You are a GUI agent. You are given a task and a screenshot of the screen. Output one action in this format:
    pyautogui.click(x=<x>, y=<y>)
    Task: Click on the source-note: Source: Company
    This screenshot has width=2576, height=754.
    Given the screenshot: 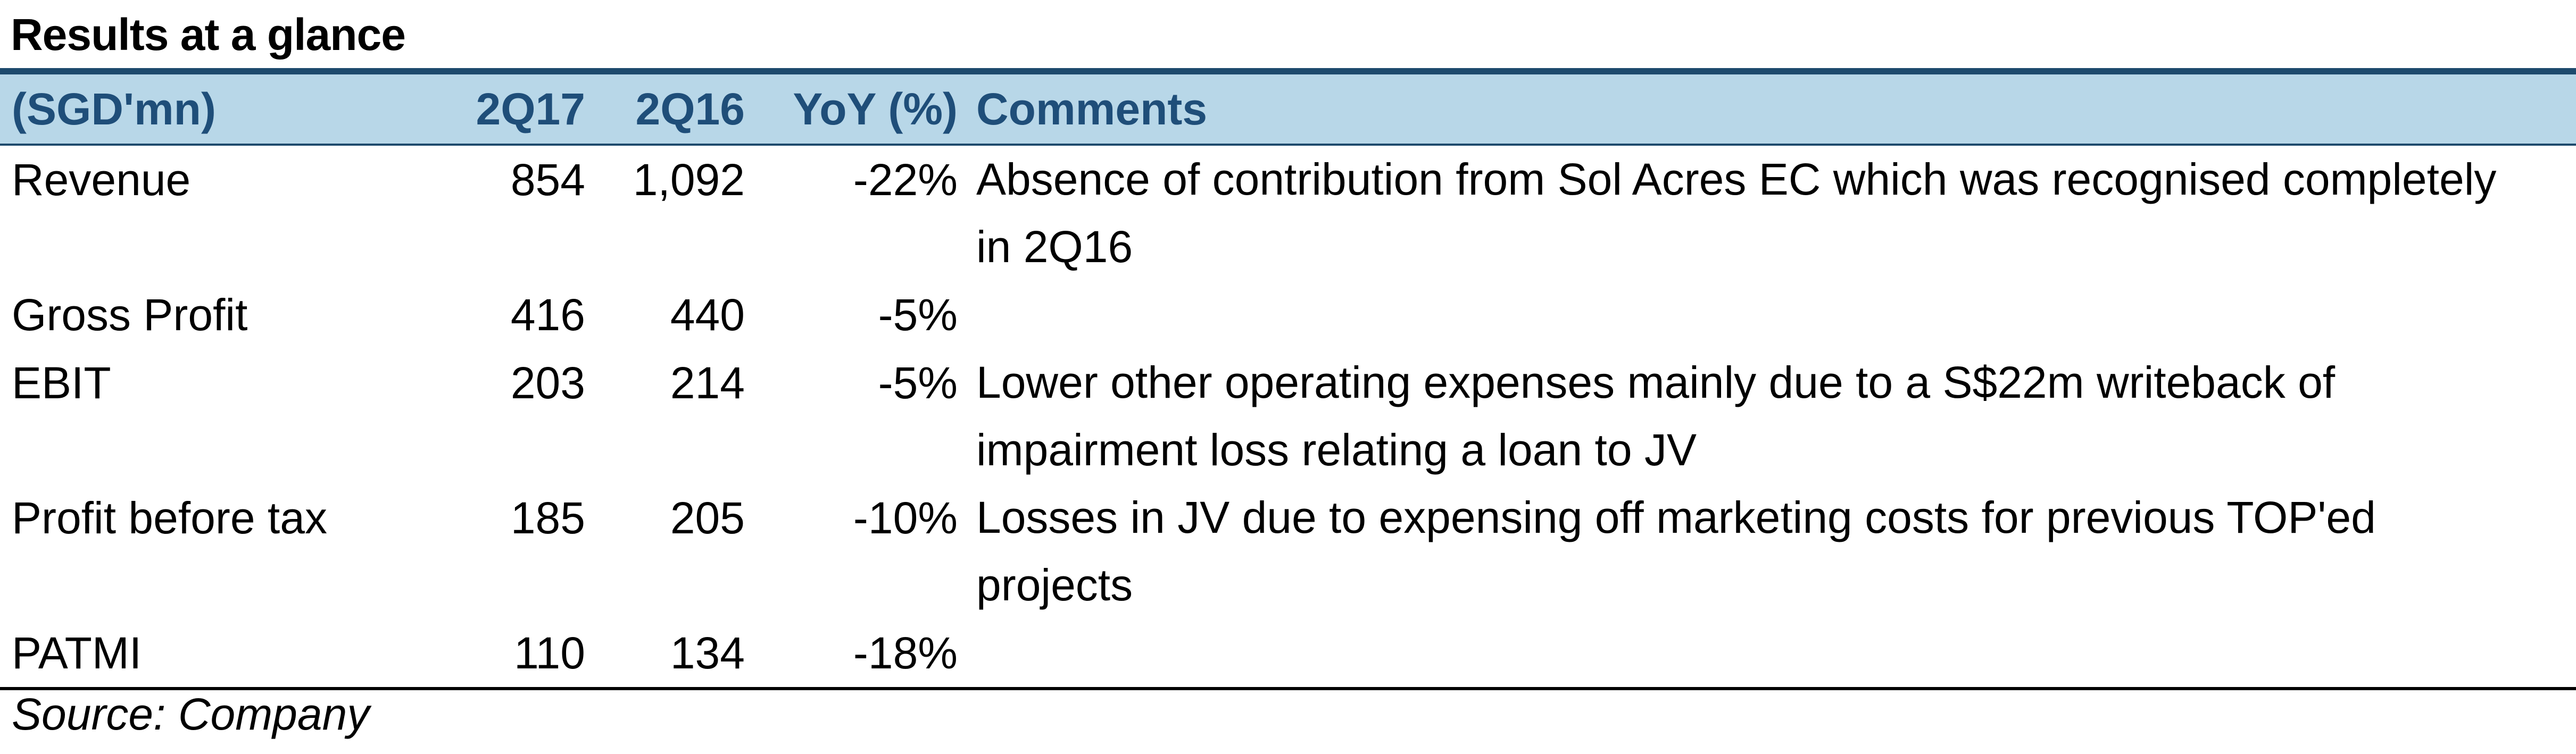 What is the action you would take?
    pyautogui.click(x=191, y=714)
    